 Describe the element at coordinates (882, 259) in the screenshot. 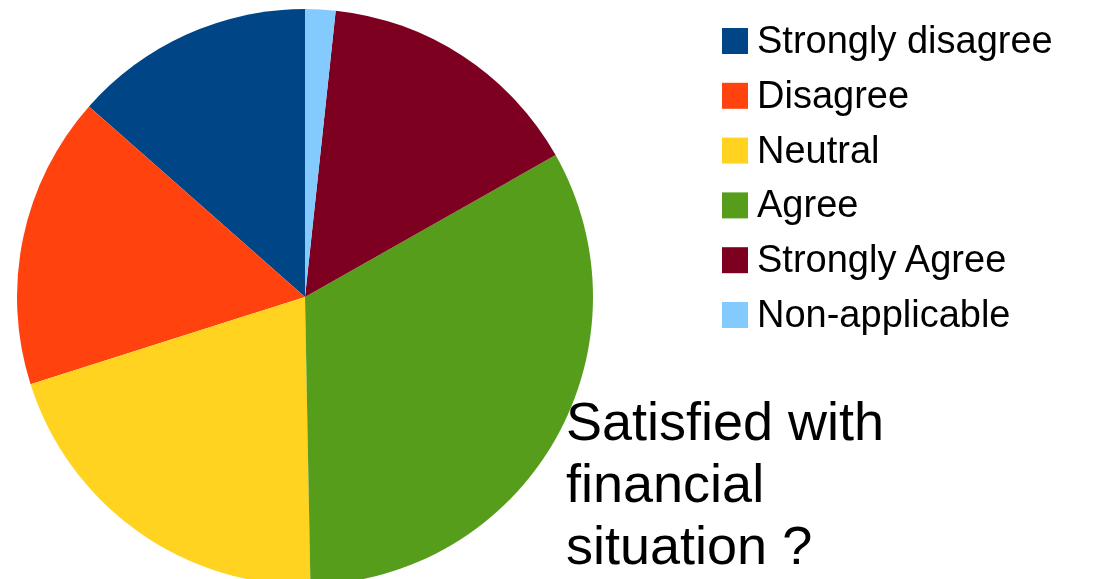

I see `legend-label: Strongly Agree` at that location.